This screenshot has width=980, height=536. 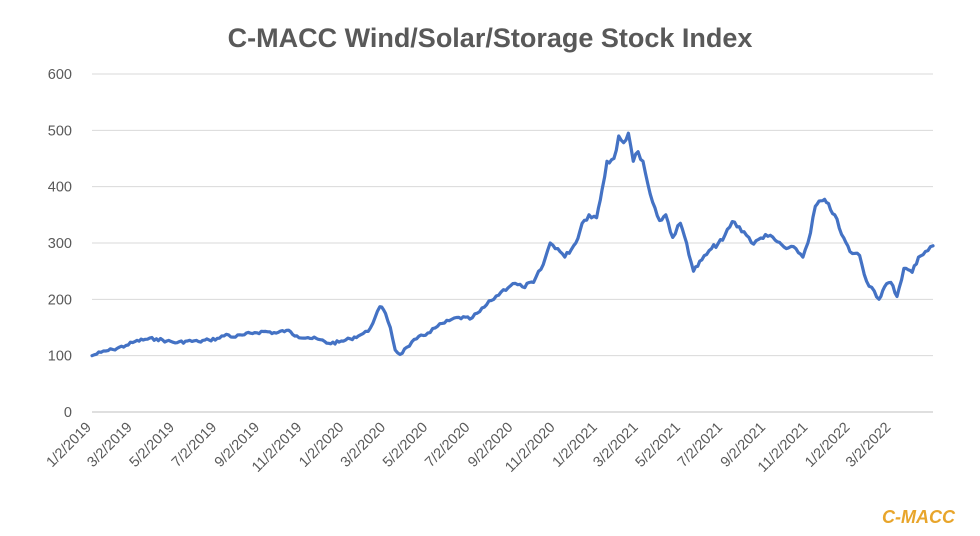 I want to click on x-tick-label: 7/2/2021, so click(x=700, y=445).